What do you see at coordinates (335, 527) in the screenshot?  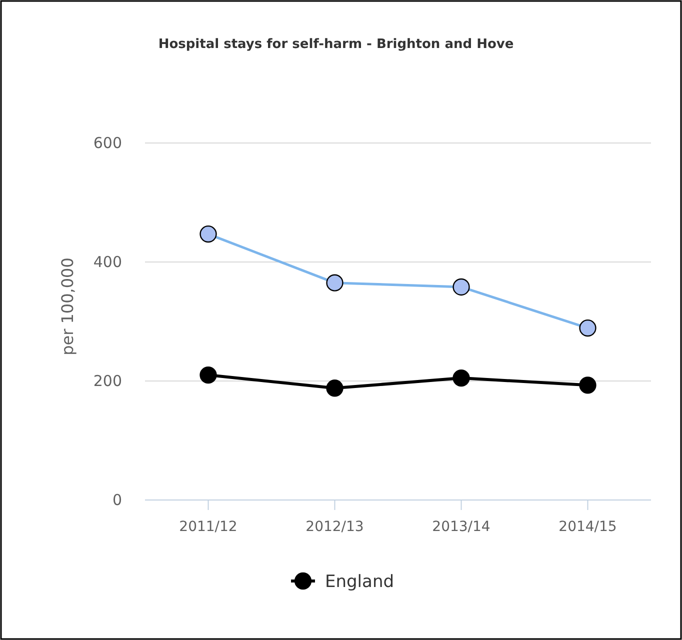 I see `x-tick-label: 2012/13` at bounding box center [335, 527].